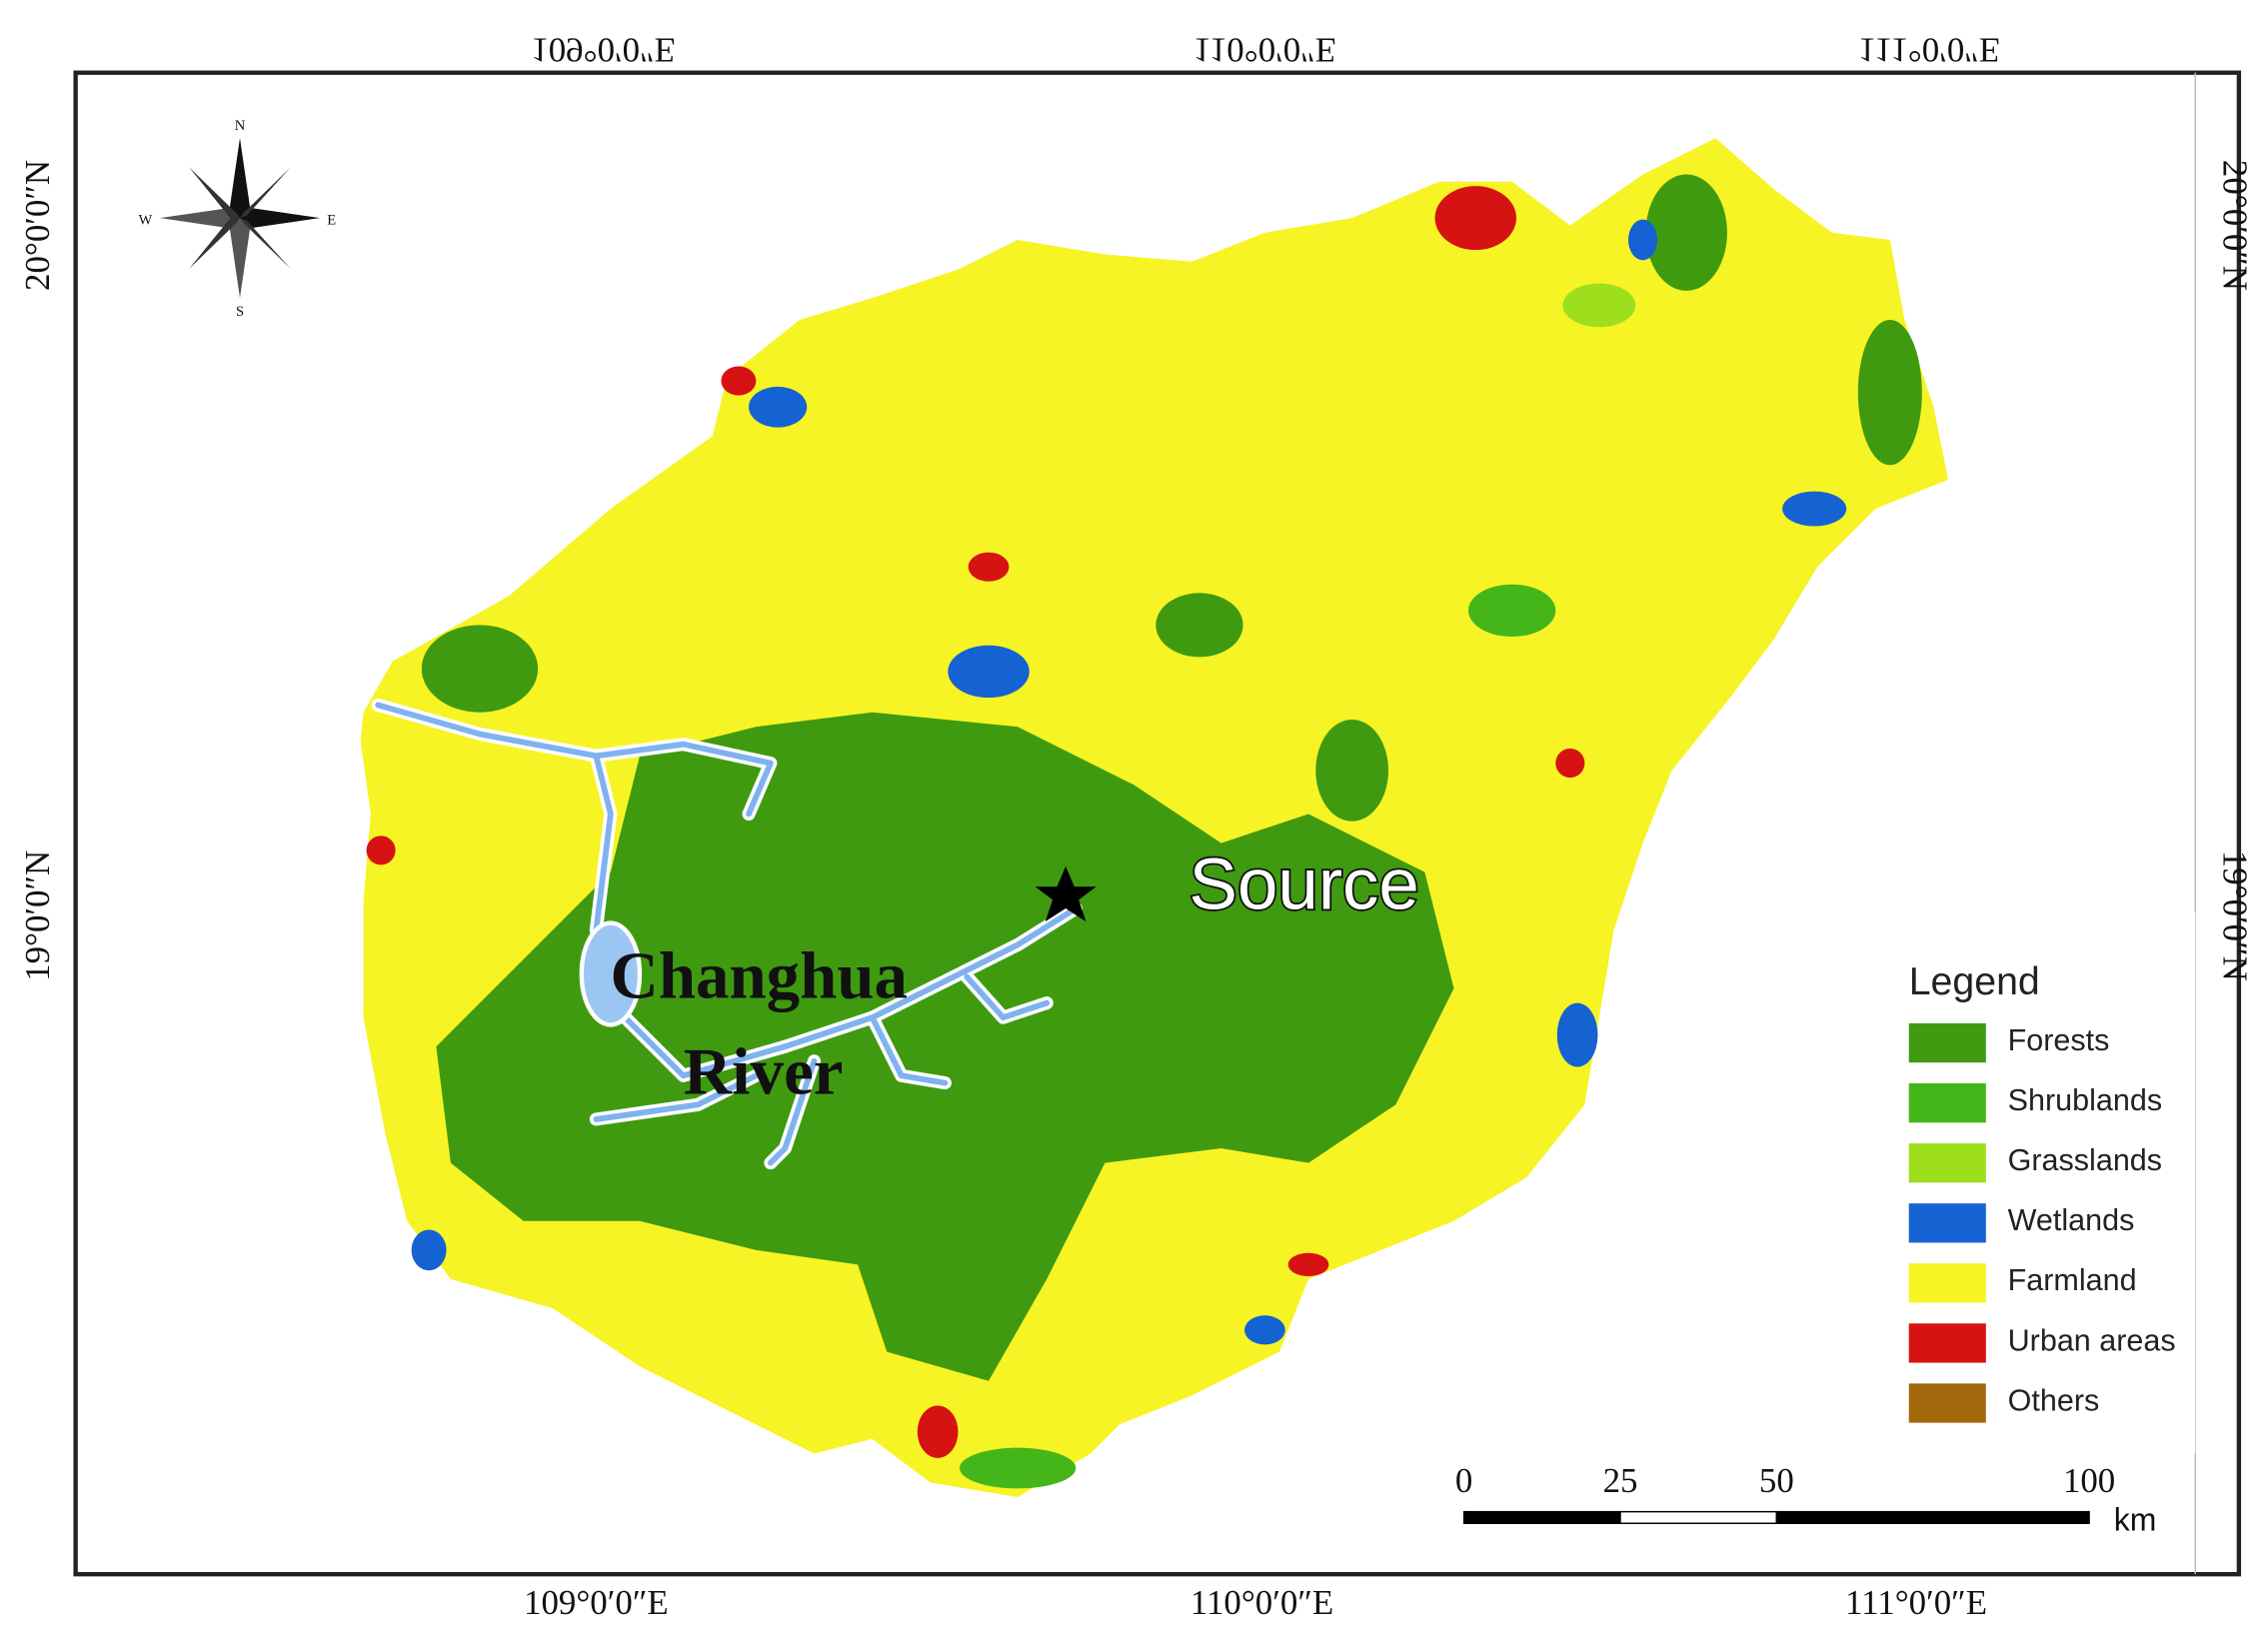 Image resolution: width=2268 pixels, height=1644 pixels. What do you see at coordinates (2092, 1340) in the screenshot?
I see `legend-label: Urban areas` at bounding box center [2092, 1340].